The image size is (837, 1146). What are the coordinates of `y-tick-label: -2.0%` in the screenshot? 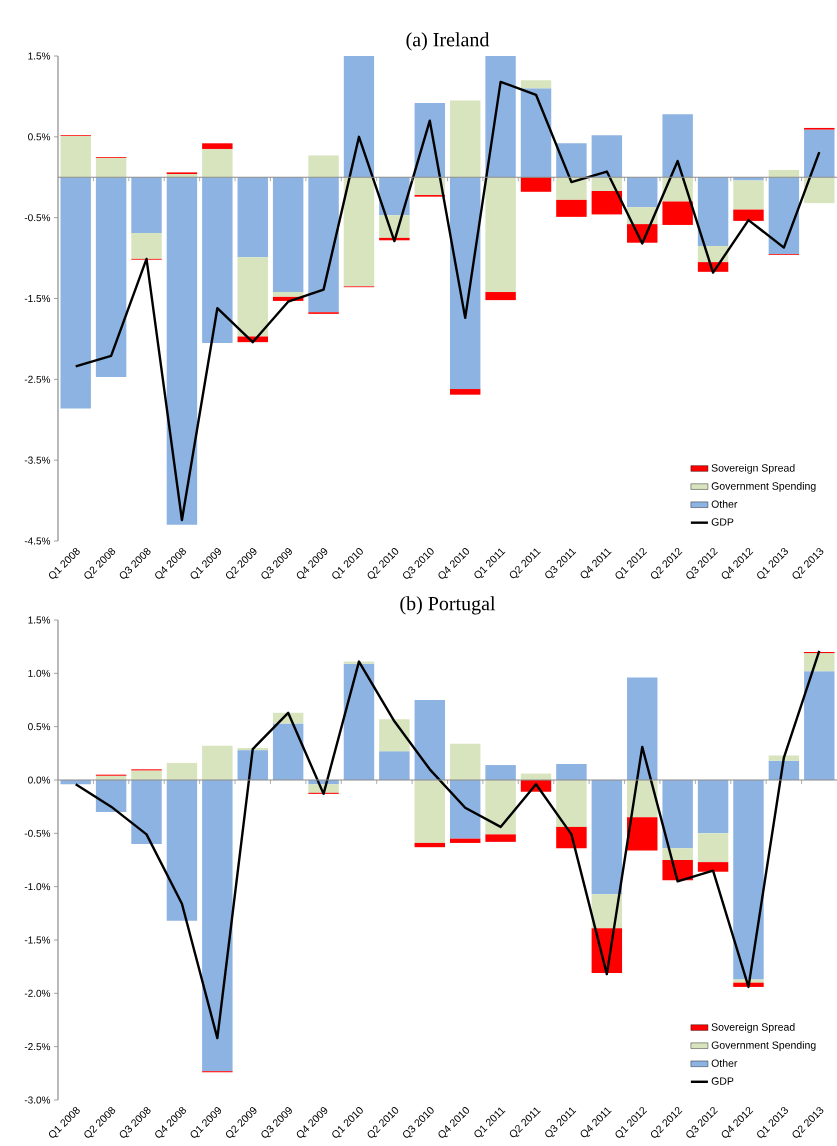 It's located at (37, 993).